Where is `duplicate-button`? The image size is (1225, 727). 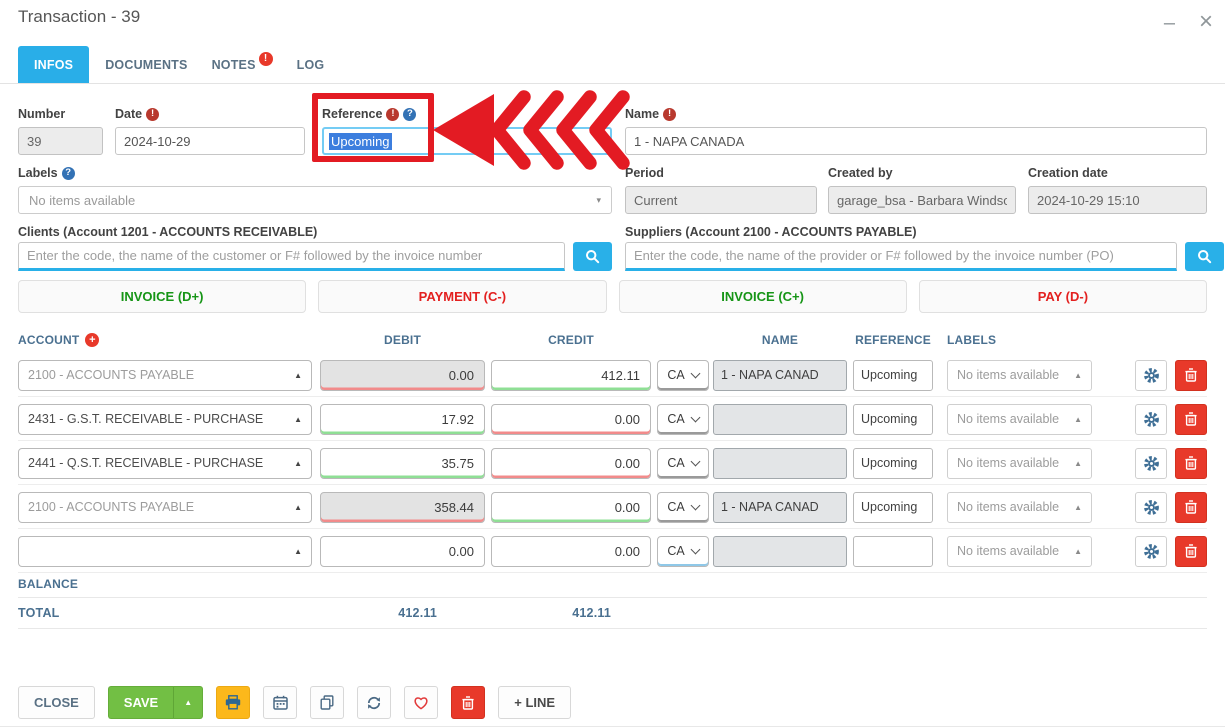
duplicate-button is located at coordinates (327, 702).